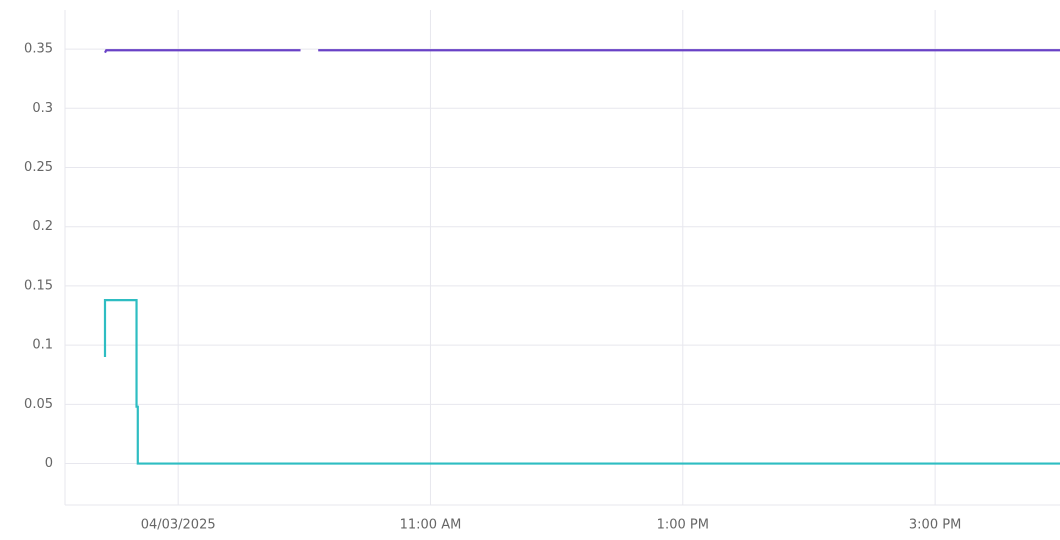 The image size is (1060, 540). Describe the element at coordinates (42, 345) in the screenshot. I see `y-tick-label: 0.1` at that location.